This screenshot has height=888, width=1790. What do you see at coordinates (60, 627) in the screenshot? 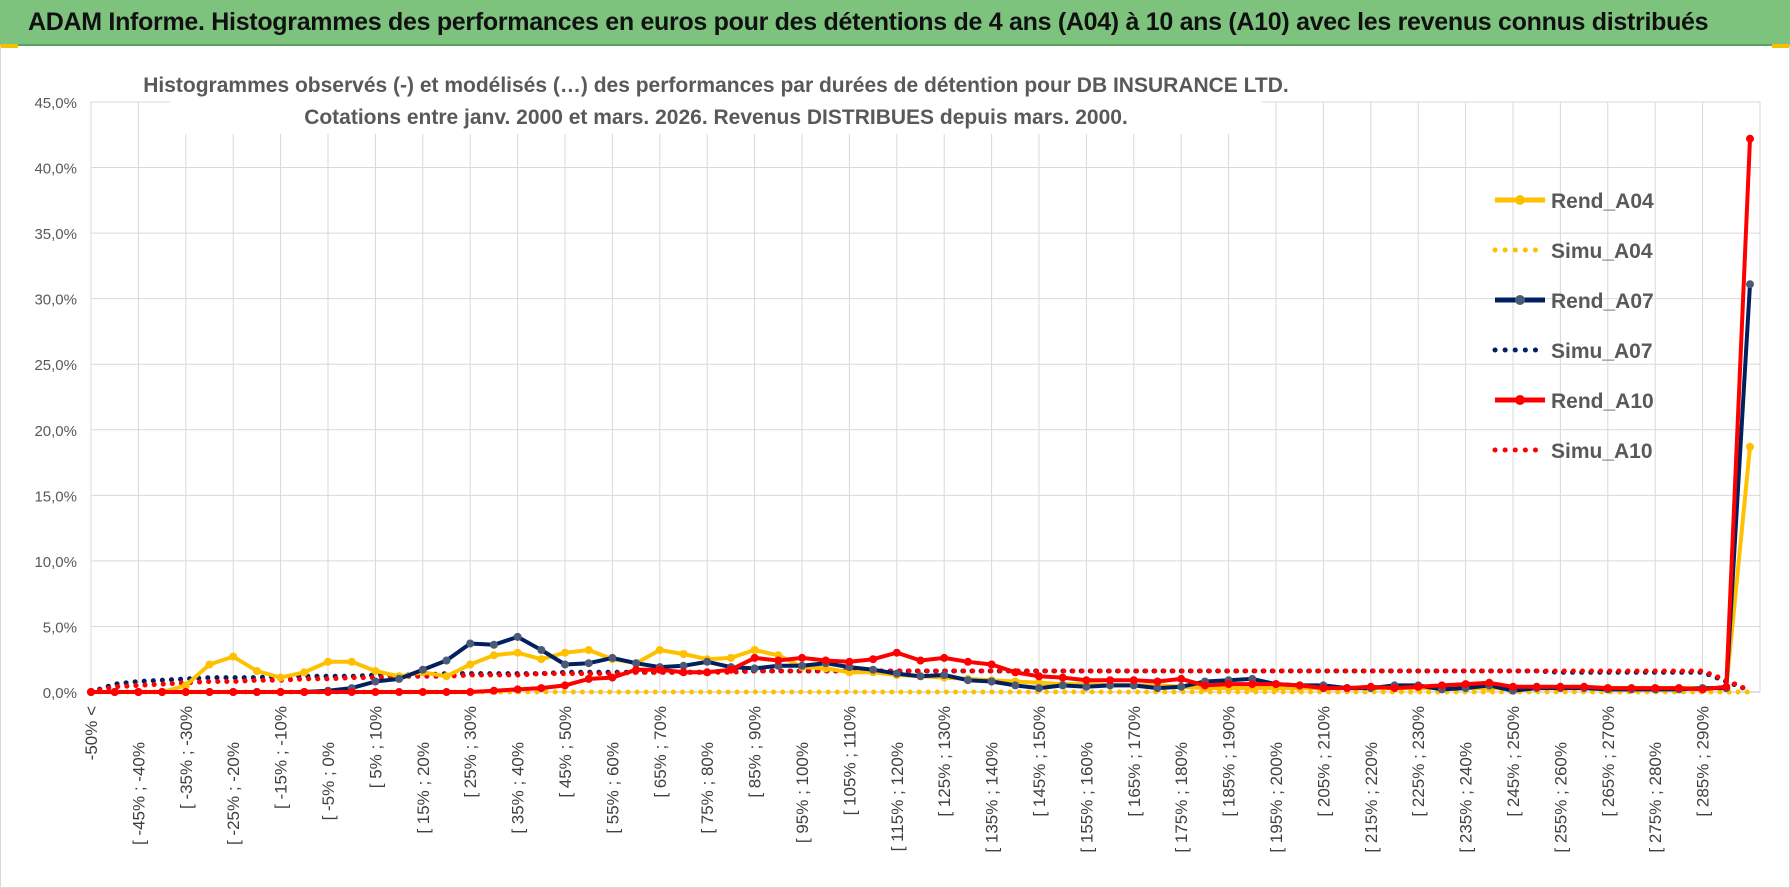
I see `y-tick-label: 5,0%` at bounding box center [60, 627].